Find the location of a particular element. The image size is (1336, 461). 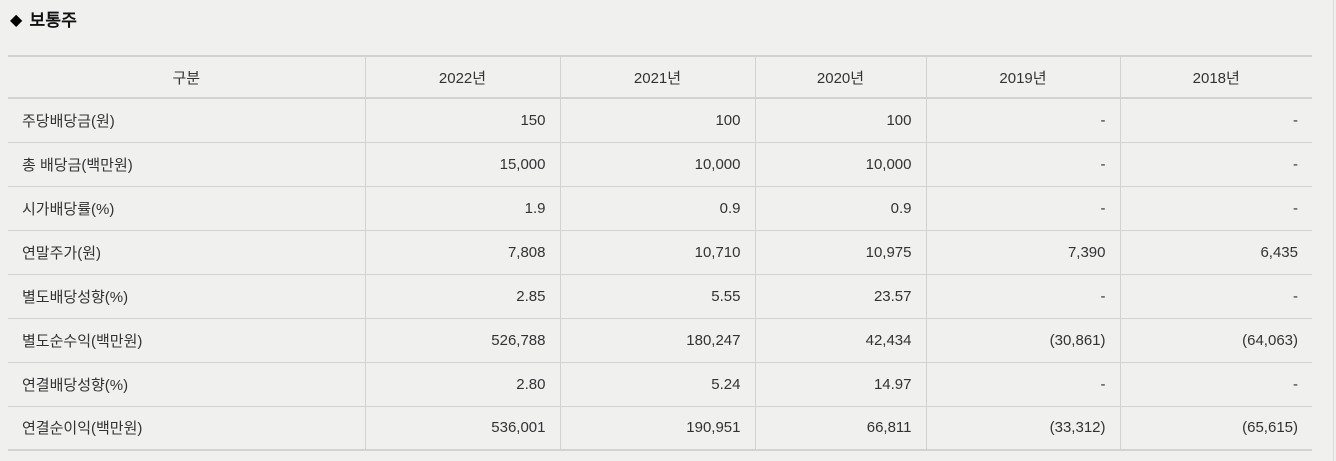

row-label: 주당배당금(원) is located at coordinates (68, 121).